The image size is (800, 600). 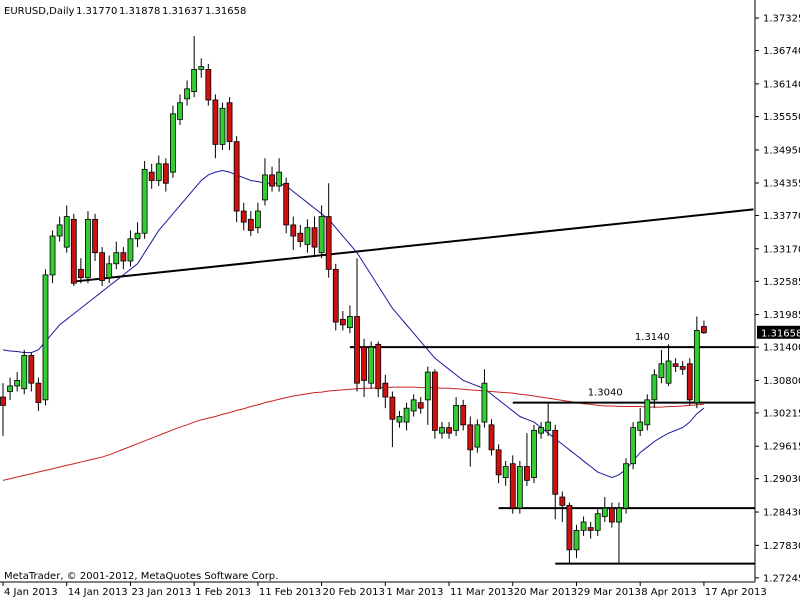 I want to click on header-value: 1.31658, so click(x=225, y=11).